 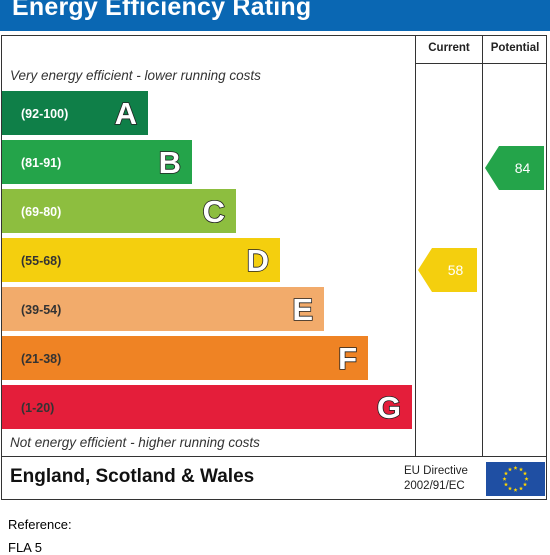 What do you see at coordinates (436, 471) in the screenshot?
I see `directive-line-1: EU Directive` at bounding box center [436, 471].